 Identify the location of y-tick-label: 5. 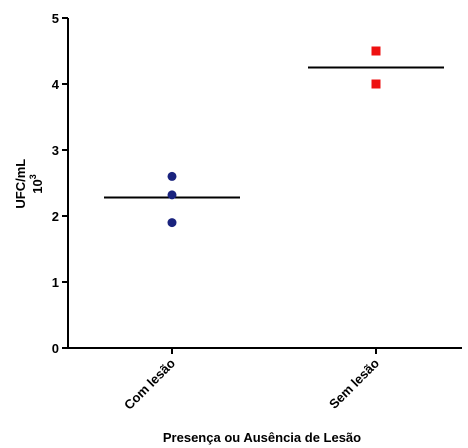
(55, 18).